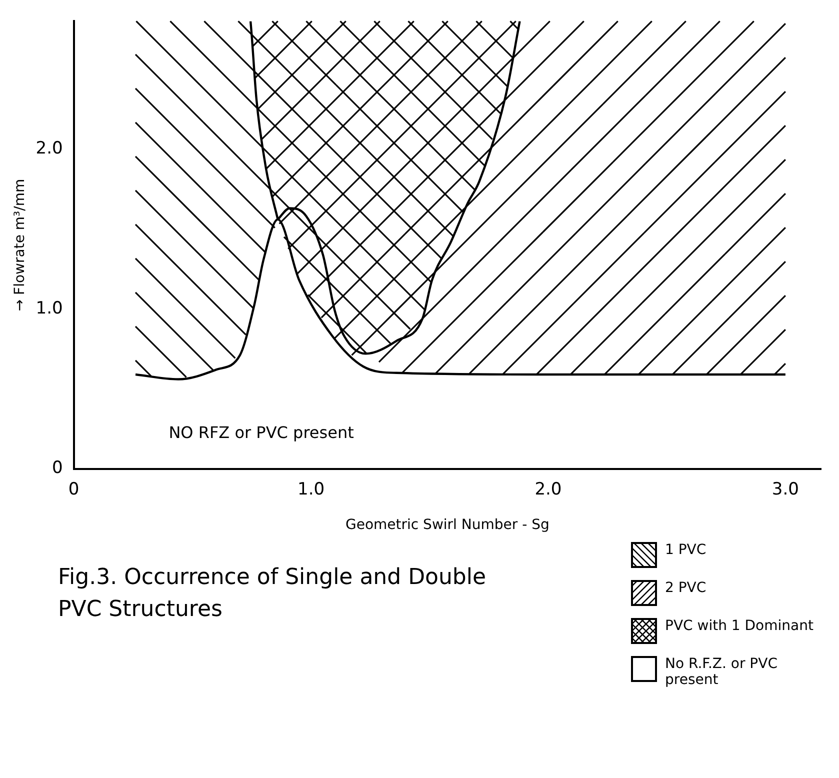 The image size is (839, 778). I want to click on text: 2 PVC, so click(685, 588).